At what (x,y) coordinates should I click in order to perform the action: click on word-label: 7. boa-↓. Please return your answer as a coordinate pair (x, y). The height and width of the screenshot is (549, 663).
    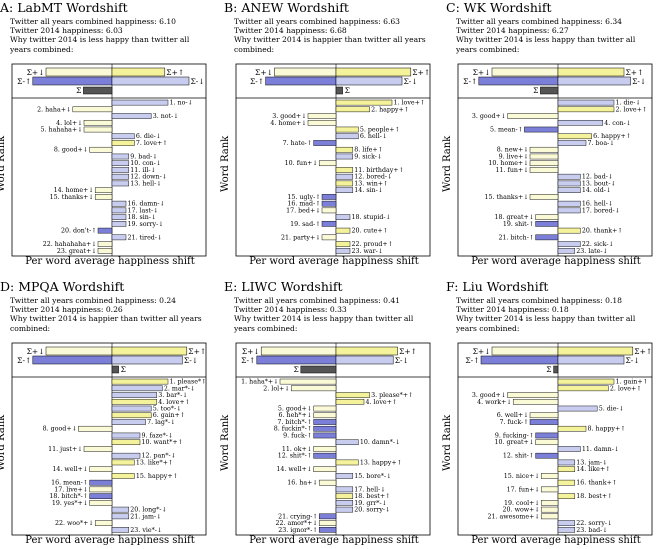
    Looking at the image, I should click on (601, 143).